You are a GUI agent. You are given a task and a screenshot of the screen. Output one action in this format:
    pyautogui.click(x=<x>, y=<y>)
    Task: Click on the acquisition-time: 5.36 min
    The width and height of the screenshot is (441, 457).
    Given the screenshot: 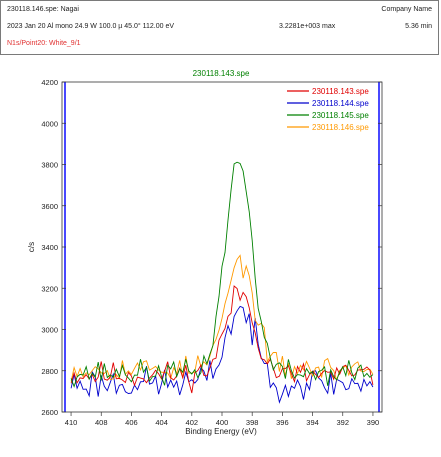 What is the action you would take?
    pyautogui.click(x=418, y=26)
    